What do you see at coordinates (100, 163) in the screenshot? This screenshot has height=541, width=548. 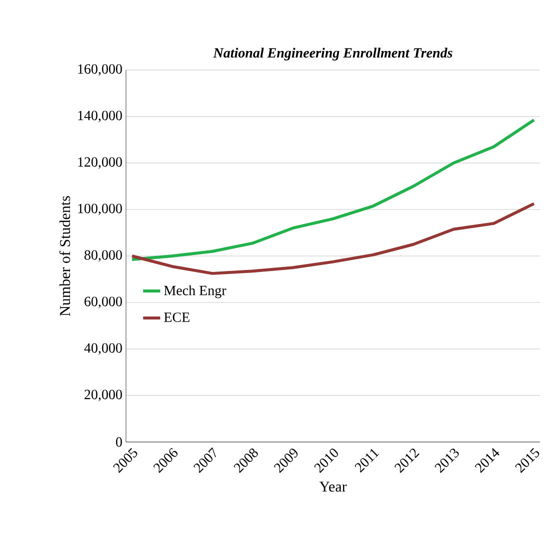 I see `y-tick-label: 120,000` at bounding box center [100, 163].